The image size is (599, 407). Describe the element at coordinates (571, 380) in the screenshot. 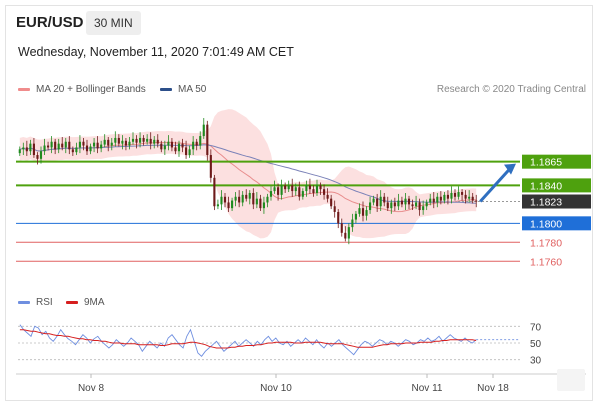

I see `zoom-control` at that location.